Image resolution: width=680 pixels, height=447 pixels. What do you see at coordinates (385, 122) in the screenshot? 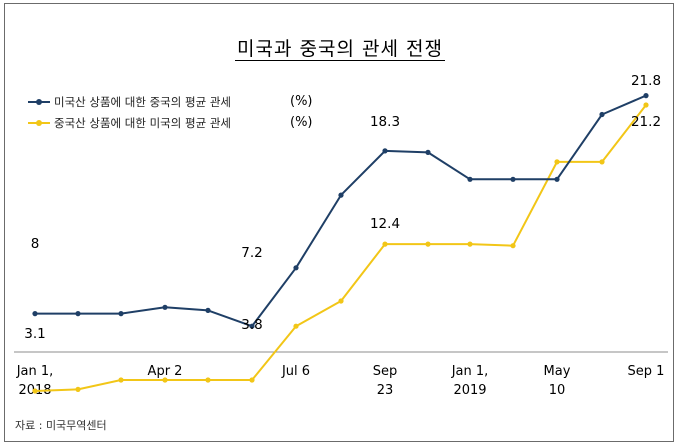
I see `data-label-series-1: 18.3` at bounding box center [385, 122].